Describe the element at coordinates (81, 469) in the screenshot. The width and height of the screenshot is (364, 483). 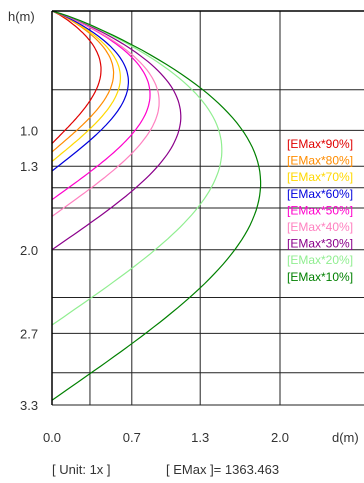
I see `unit-label: [ Unit: 1x ]` at that location.